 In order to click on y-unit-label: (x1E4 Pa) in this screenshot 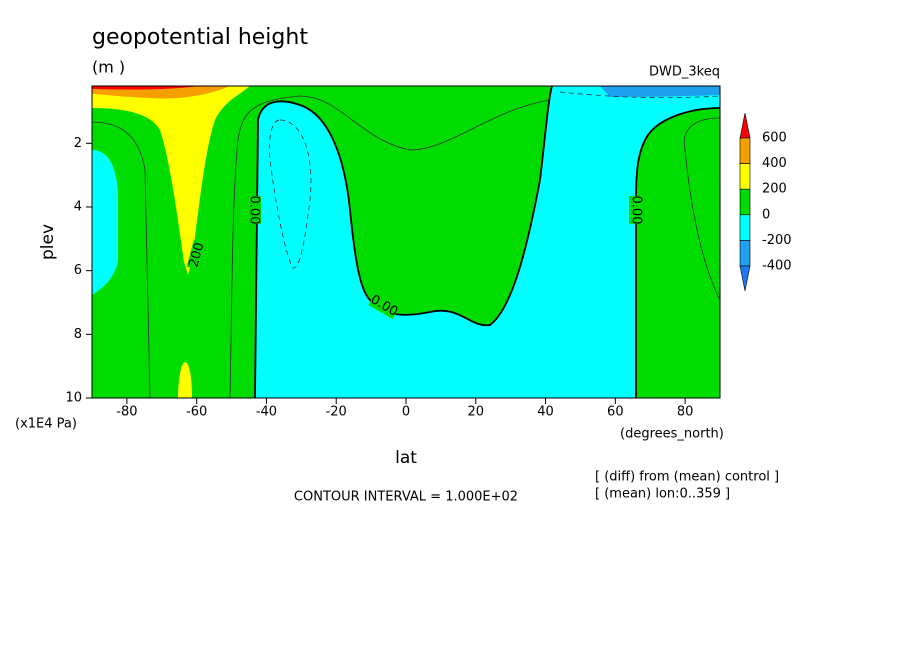, I will do `click(46, 424)`.